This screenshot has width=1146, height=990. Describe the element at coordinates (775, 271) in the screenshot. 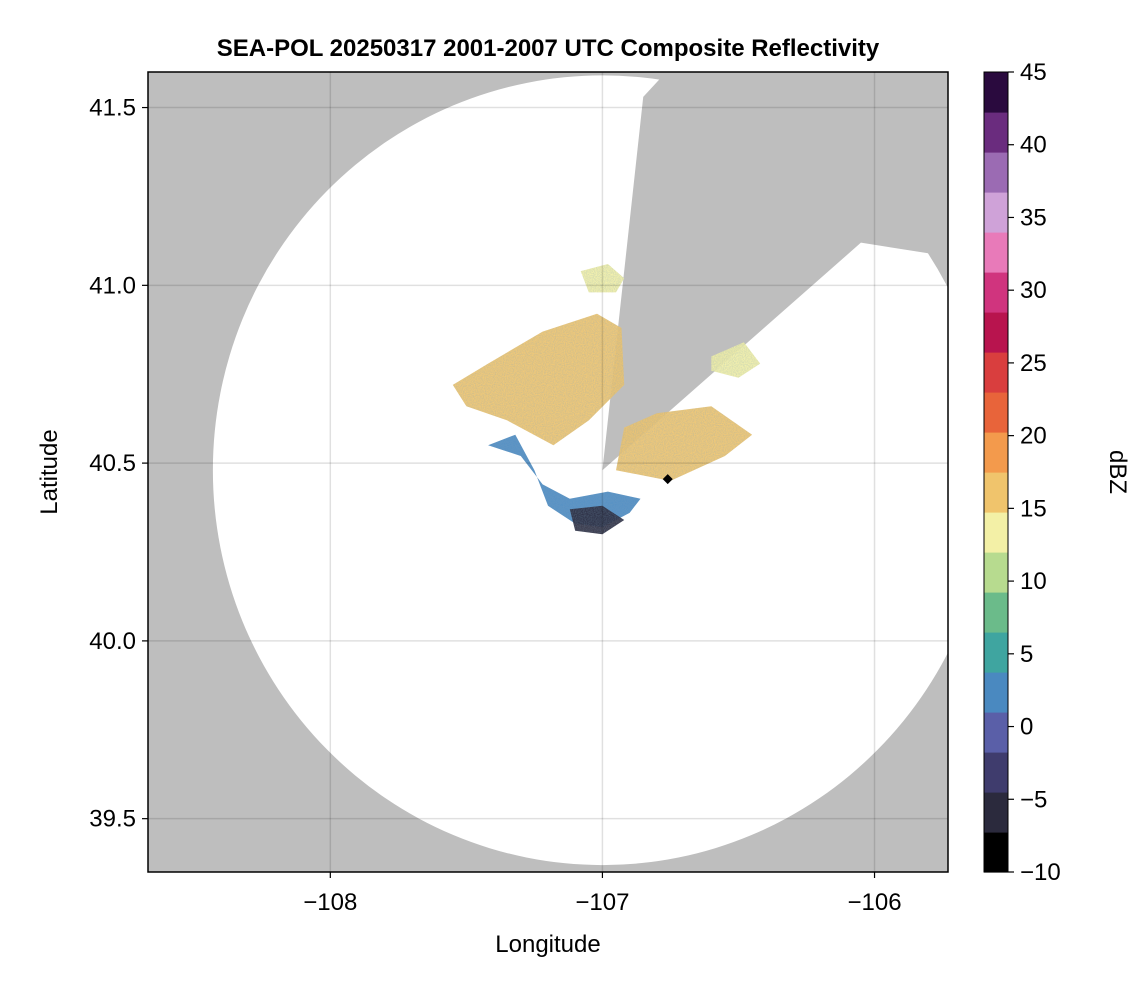

I see `blocked-sector` at that location.